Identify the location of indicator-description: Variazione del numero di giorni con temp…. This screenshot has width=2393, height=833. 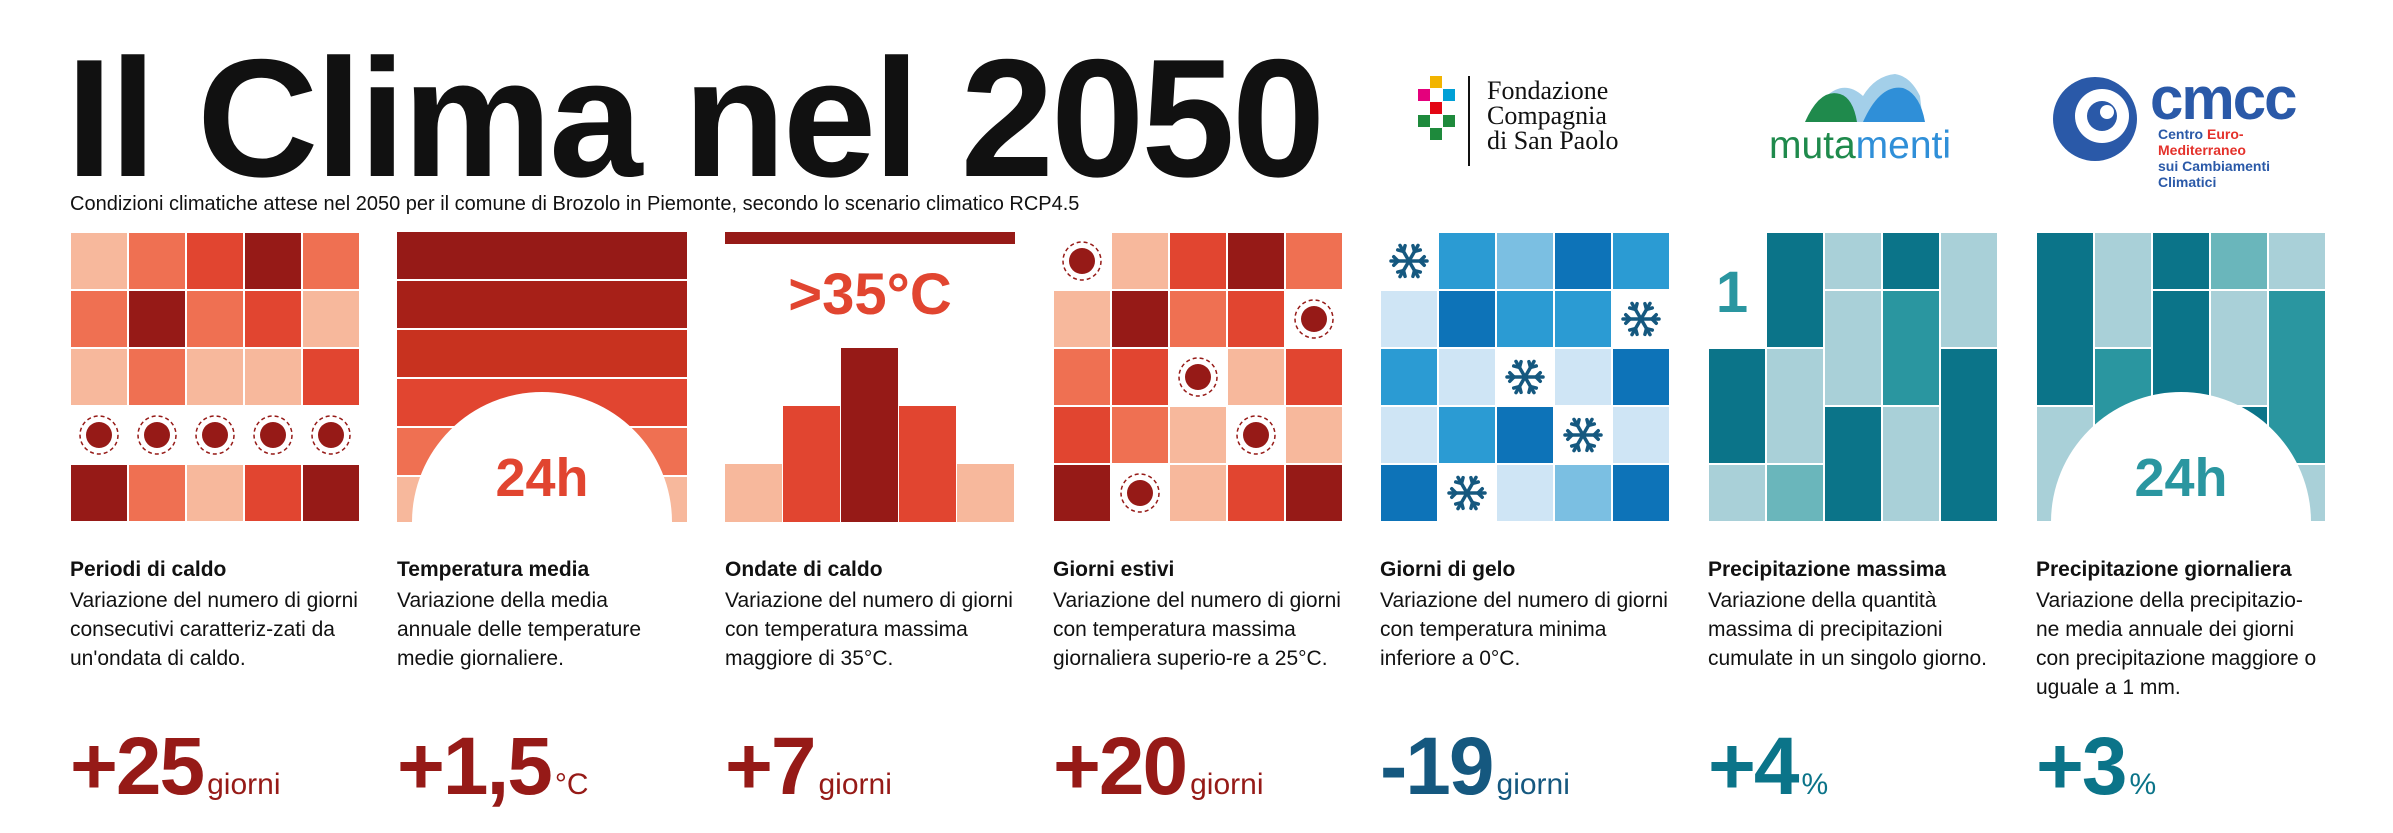
(1197, 629).